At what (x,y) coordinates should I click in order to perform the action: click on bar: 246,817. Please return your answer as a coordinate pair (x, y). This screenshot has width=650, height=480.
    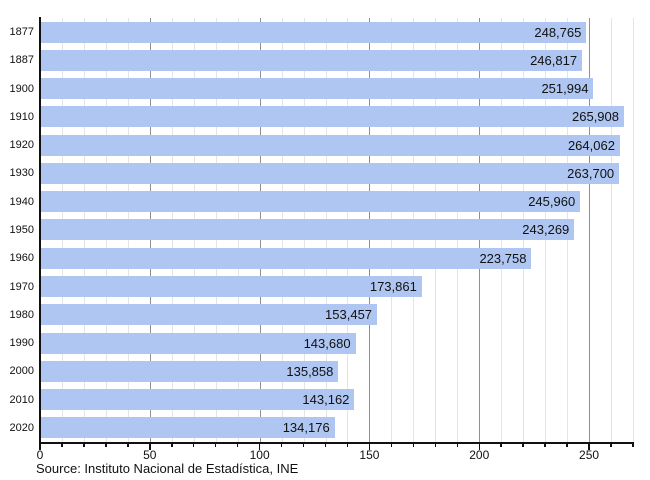
    Looking at the image, I should click on (311, 60).